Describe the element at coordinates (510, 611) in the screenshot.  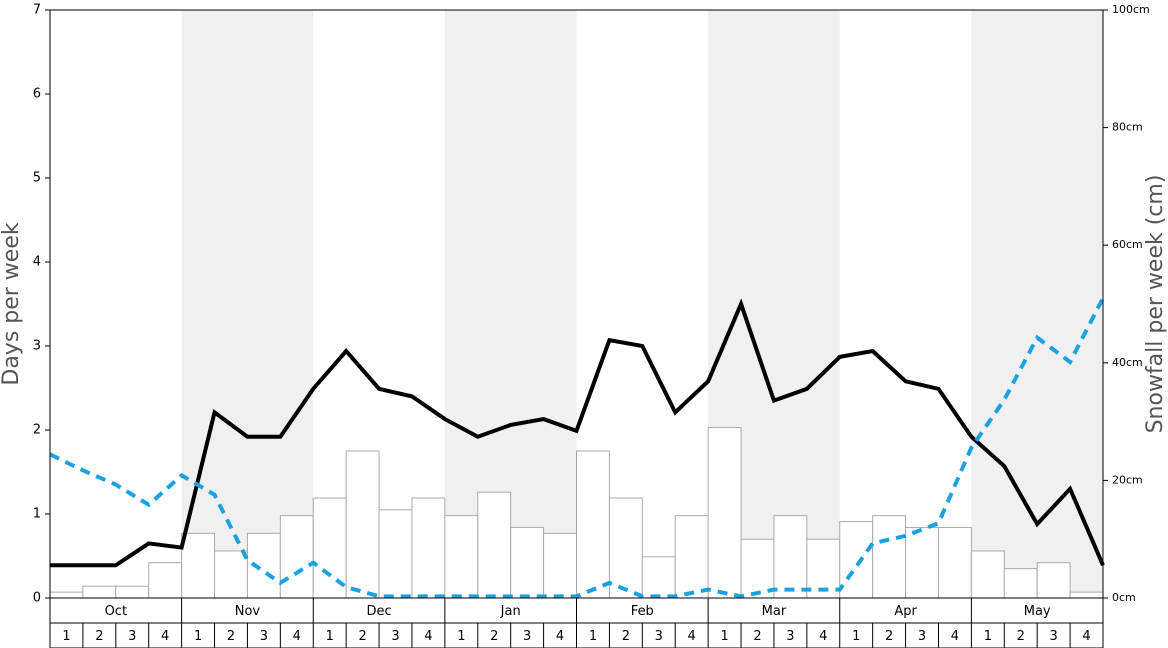
I see `month-label: Jan` at that location.